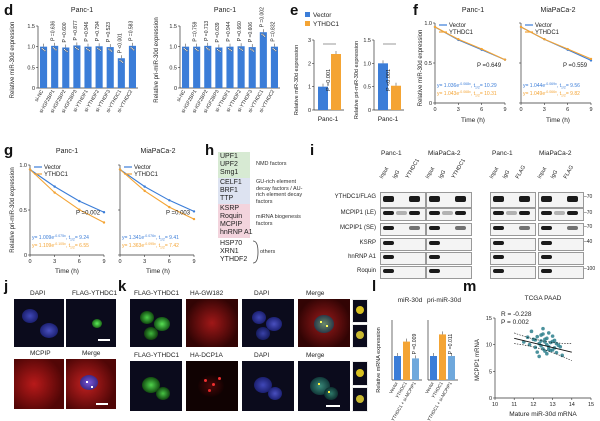  What do you see at coordinates (374, 286) in the screenshot?
I see `panel-label-l: l` at bounding box center [374, 286].